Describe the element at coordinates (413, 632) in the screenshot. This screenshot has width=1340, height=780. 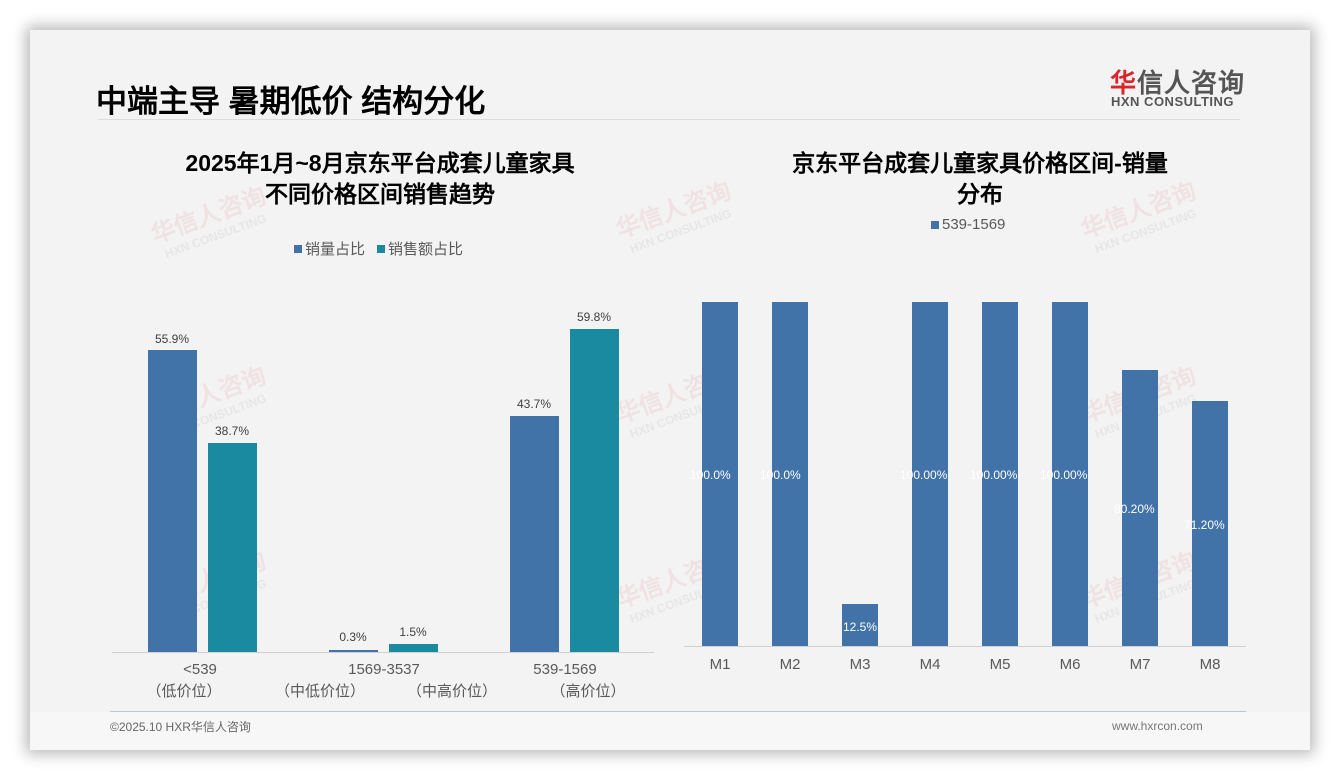
I see `data-label: 1.5%` at that location.